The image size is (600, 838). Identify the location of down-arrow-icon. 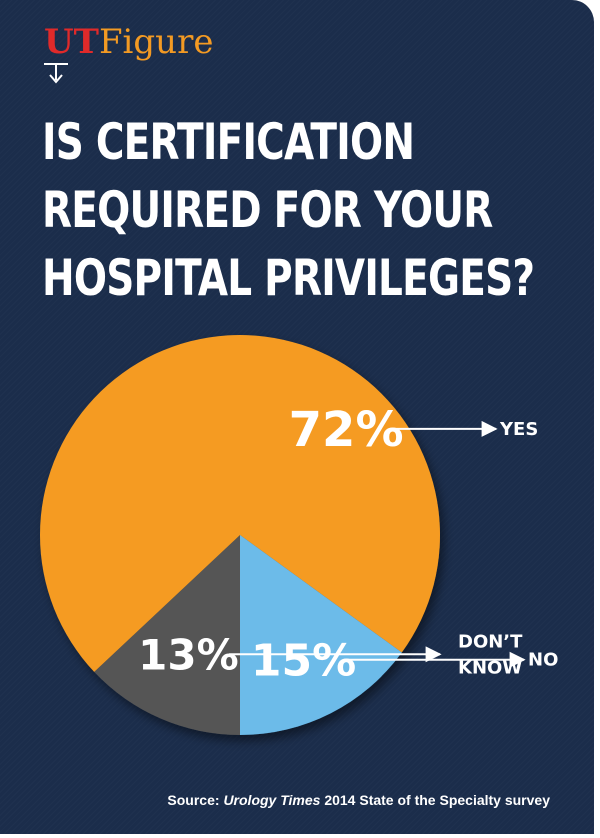
(56, 73).